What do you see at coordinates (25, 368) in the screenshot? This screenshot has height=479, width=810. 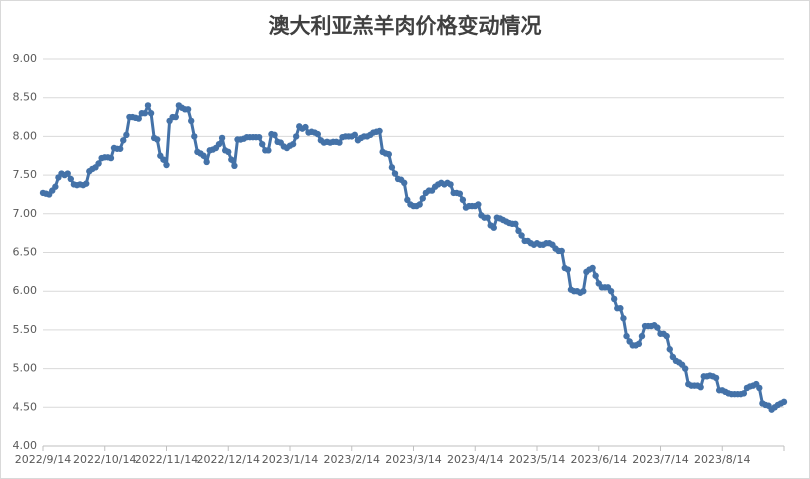 I see `y-tick-label: 5.00` at bounding box center [25, 368].